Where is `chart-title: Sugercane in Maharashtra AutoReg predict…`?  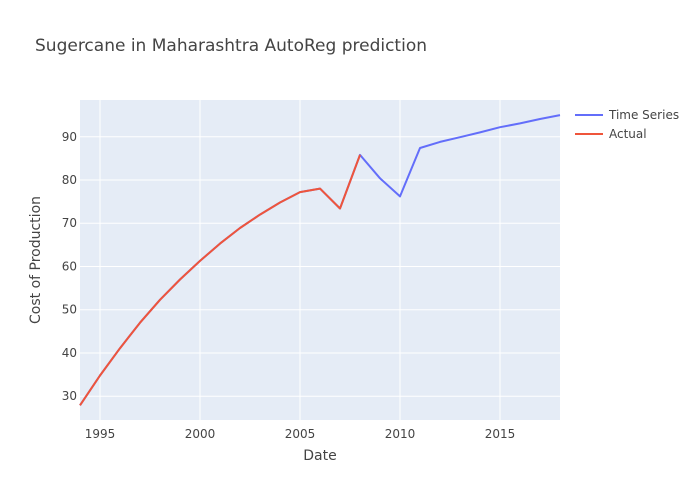 chart-title: Sugercane in Maharashtra AutoReg predict… is located at coordinates (231, 46).